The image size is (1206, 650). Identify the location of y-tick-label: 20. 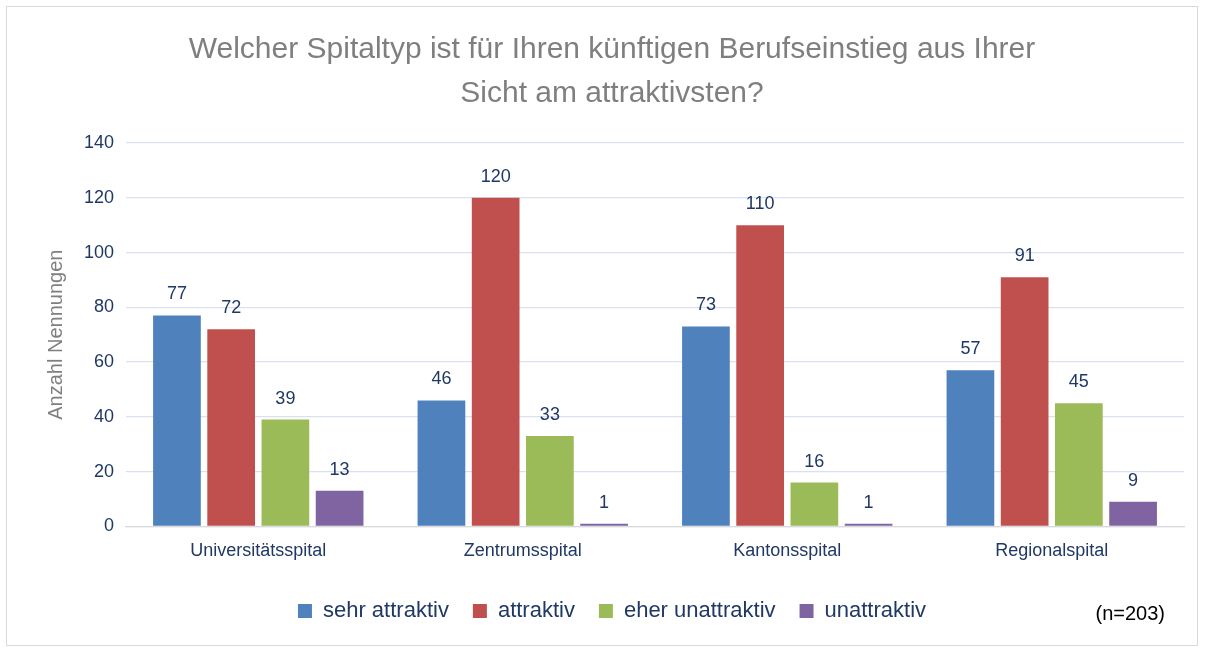
(104, 470).